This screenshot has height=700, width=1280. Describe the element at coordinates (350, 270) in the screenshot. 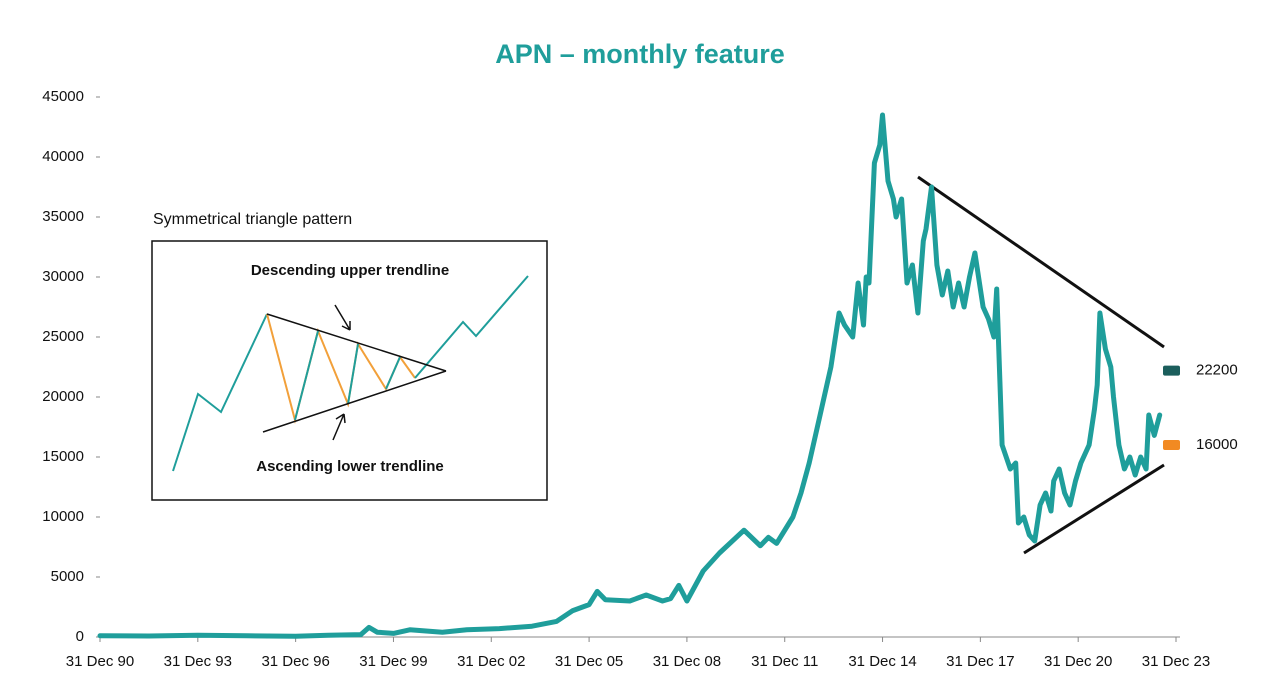

I see `inset-upper-label: Descending upper trendline` at that location.